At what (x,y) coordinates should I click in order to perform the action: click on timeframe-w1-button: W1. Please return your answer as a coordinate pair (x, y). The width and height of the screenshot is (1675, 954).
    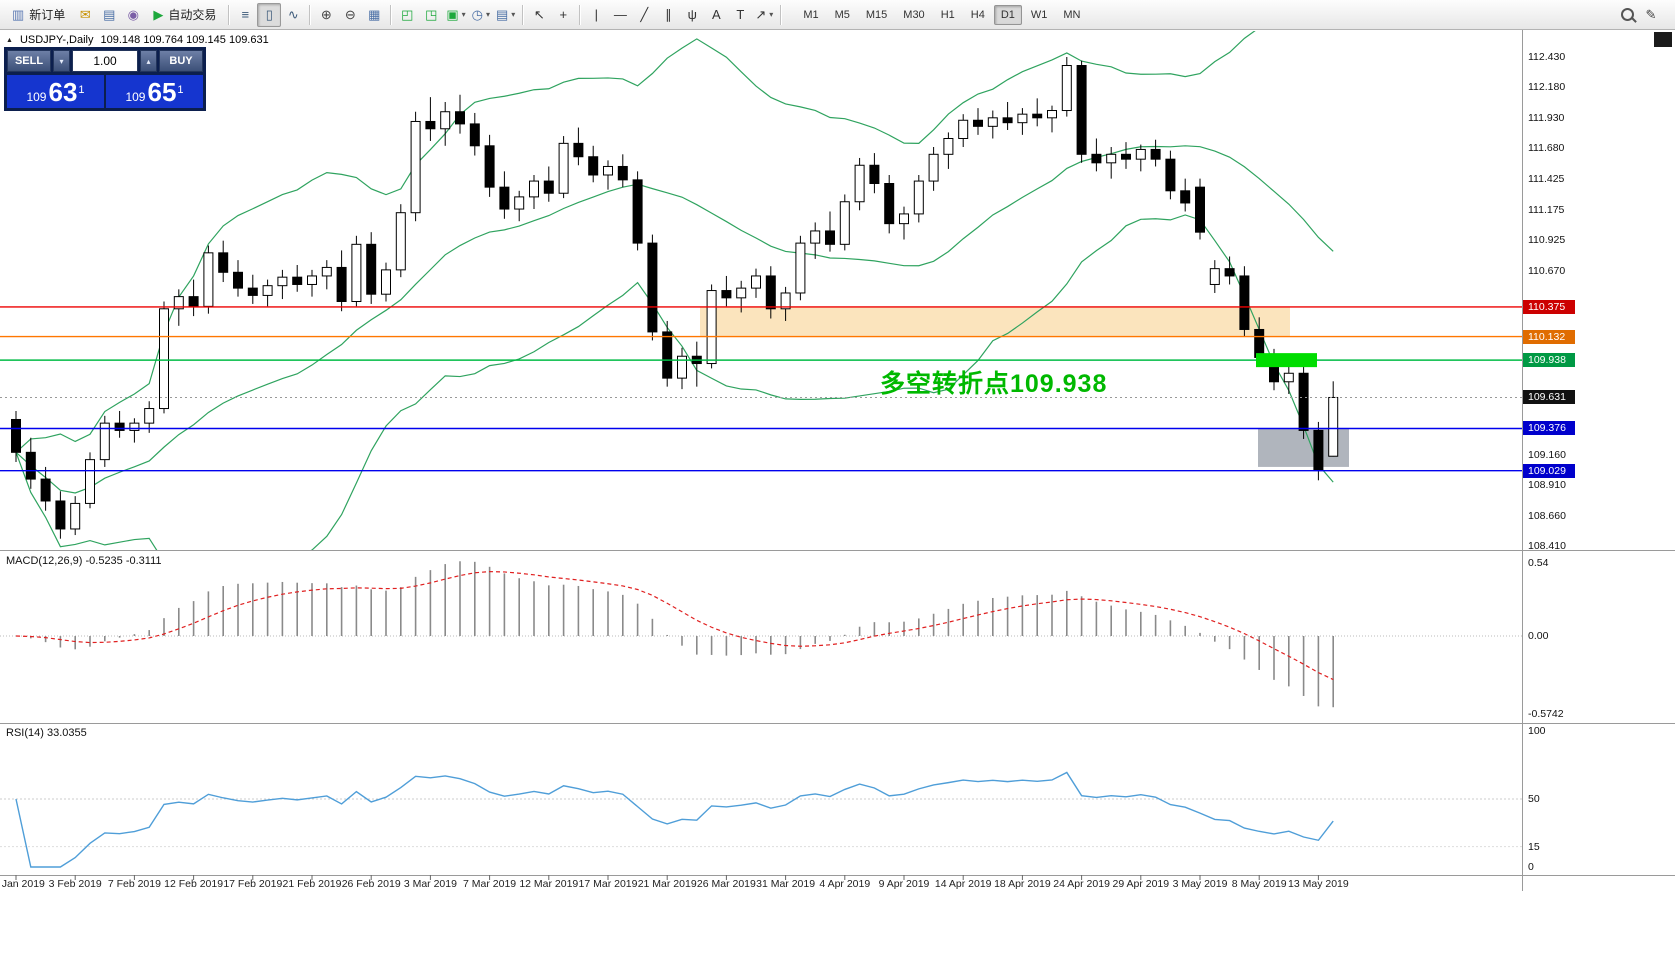
    Looking at the image, I should click on (1039, 15).